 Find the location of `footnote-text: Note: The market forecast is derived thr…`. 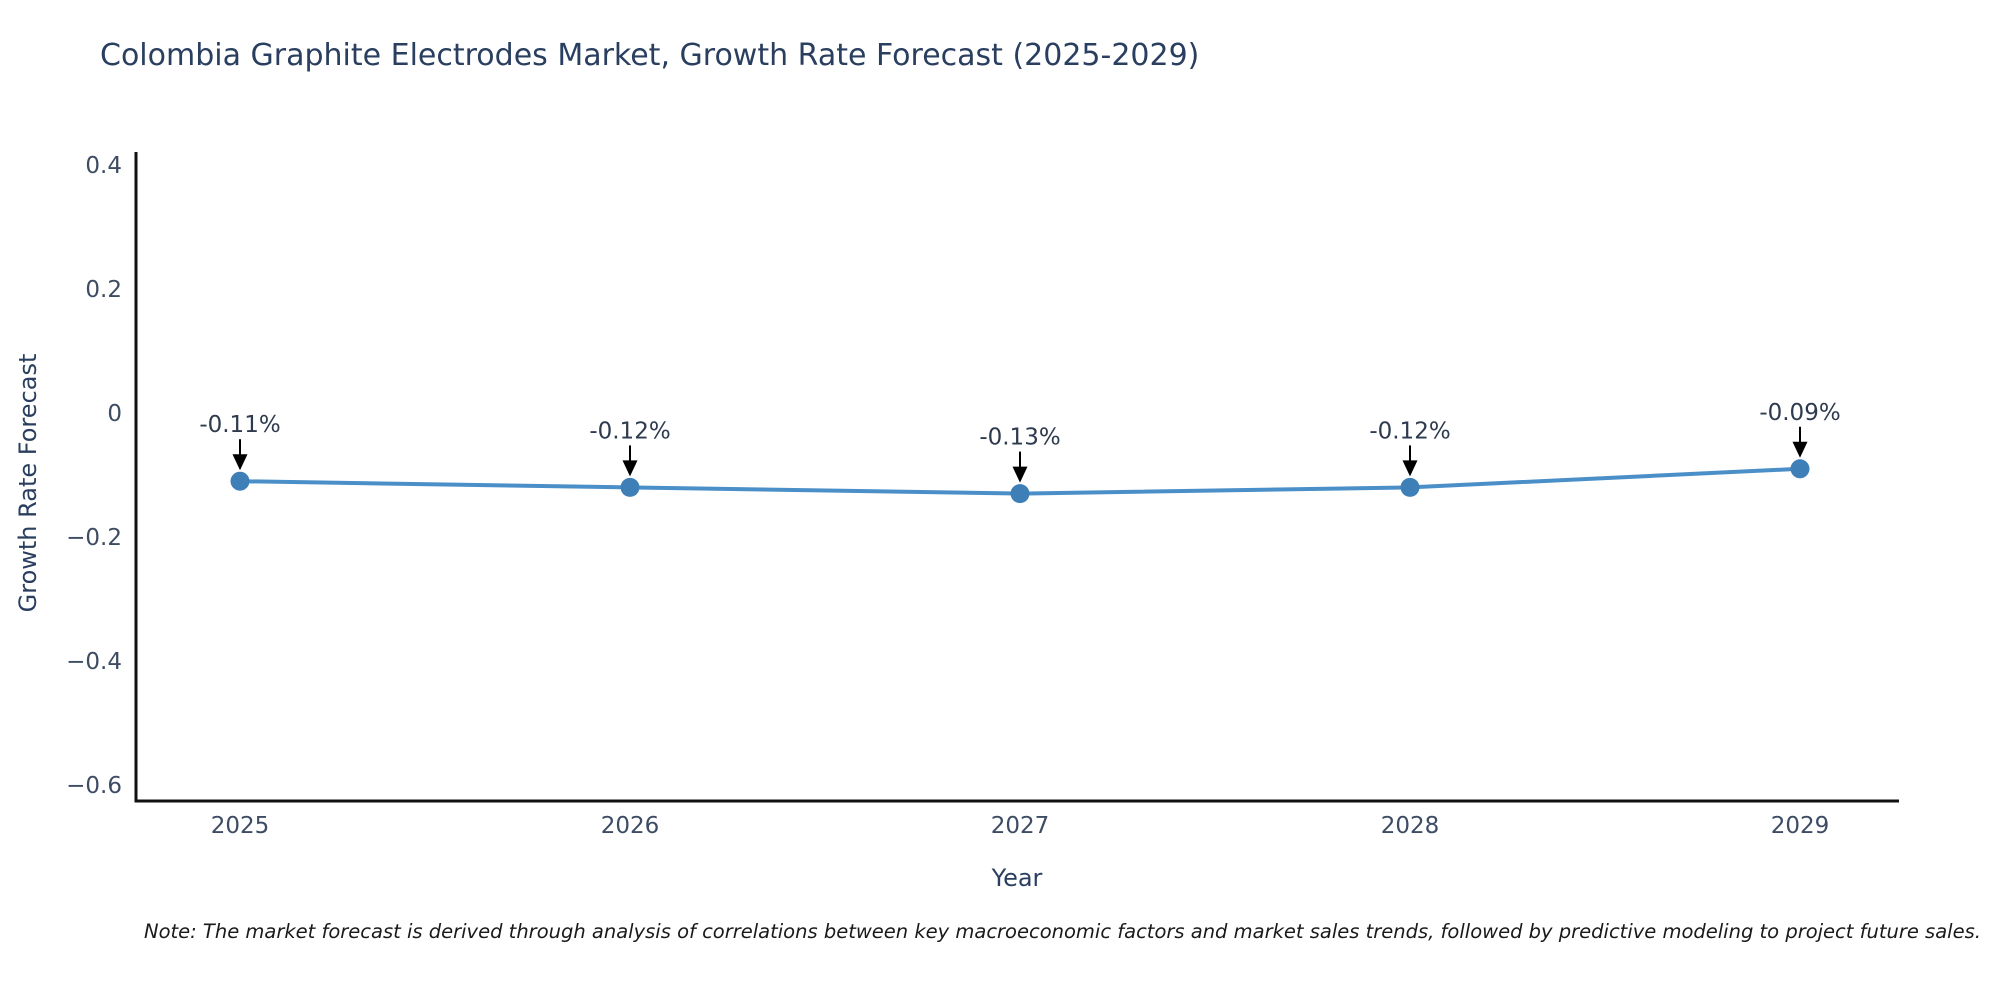

footnote-text: Note: The market forecast is derived thr… is located at coordinates (1062, 931).